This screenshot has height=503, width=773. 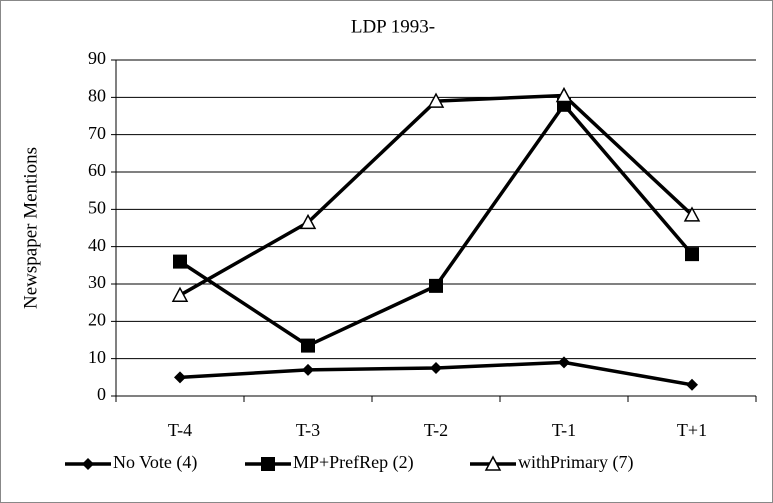 I want to click on chart-title: LDP 1993-, so click(x=393, y=26).